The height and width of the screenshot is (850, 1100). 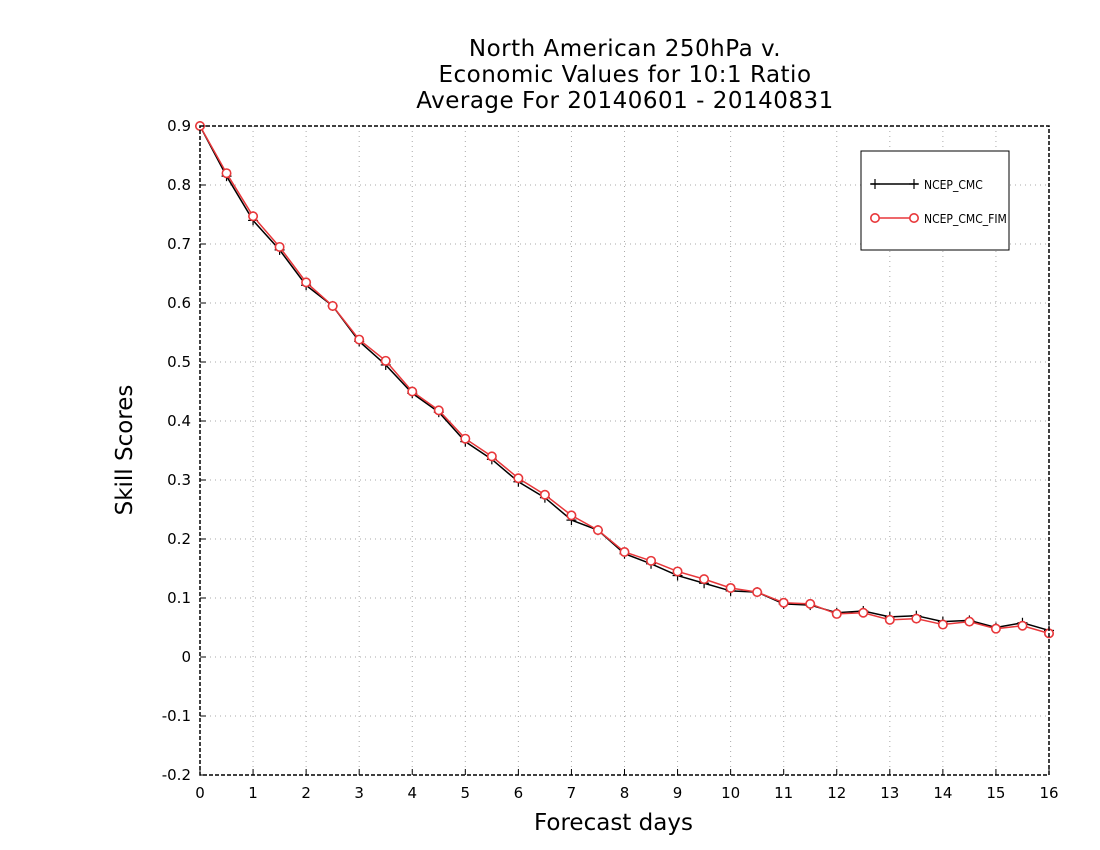 I want to click on chart-title-line-2: Economic Values for 10:1 Ratio, so click(x=625, y=75).